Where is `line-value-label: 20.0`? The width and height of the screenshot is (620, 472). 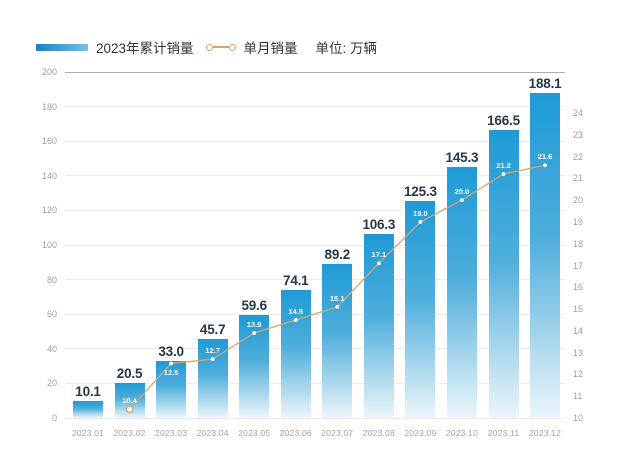
line-value-label: 20.0 is located at coordinates (462, 192).